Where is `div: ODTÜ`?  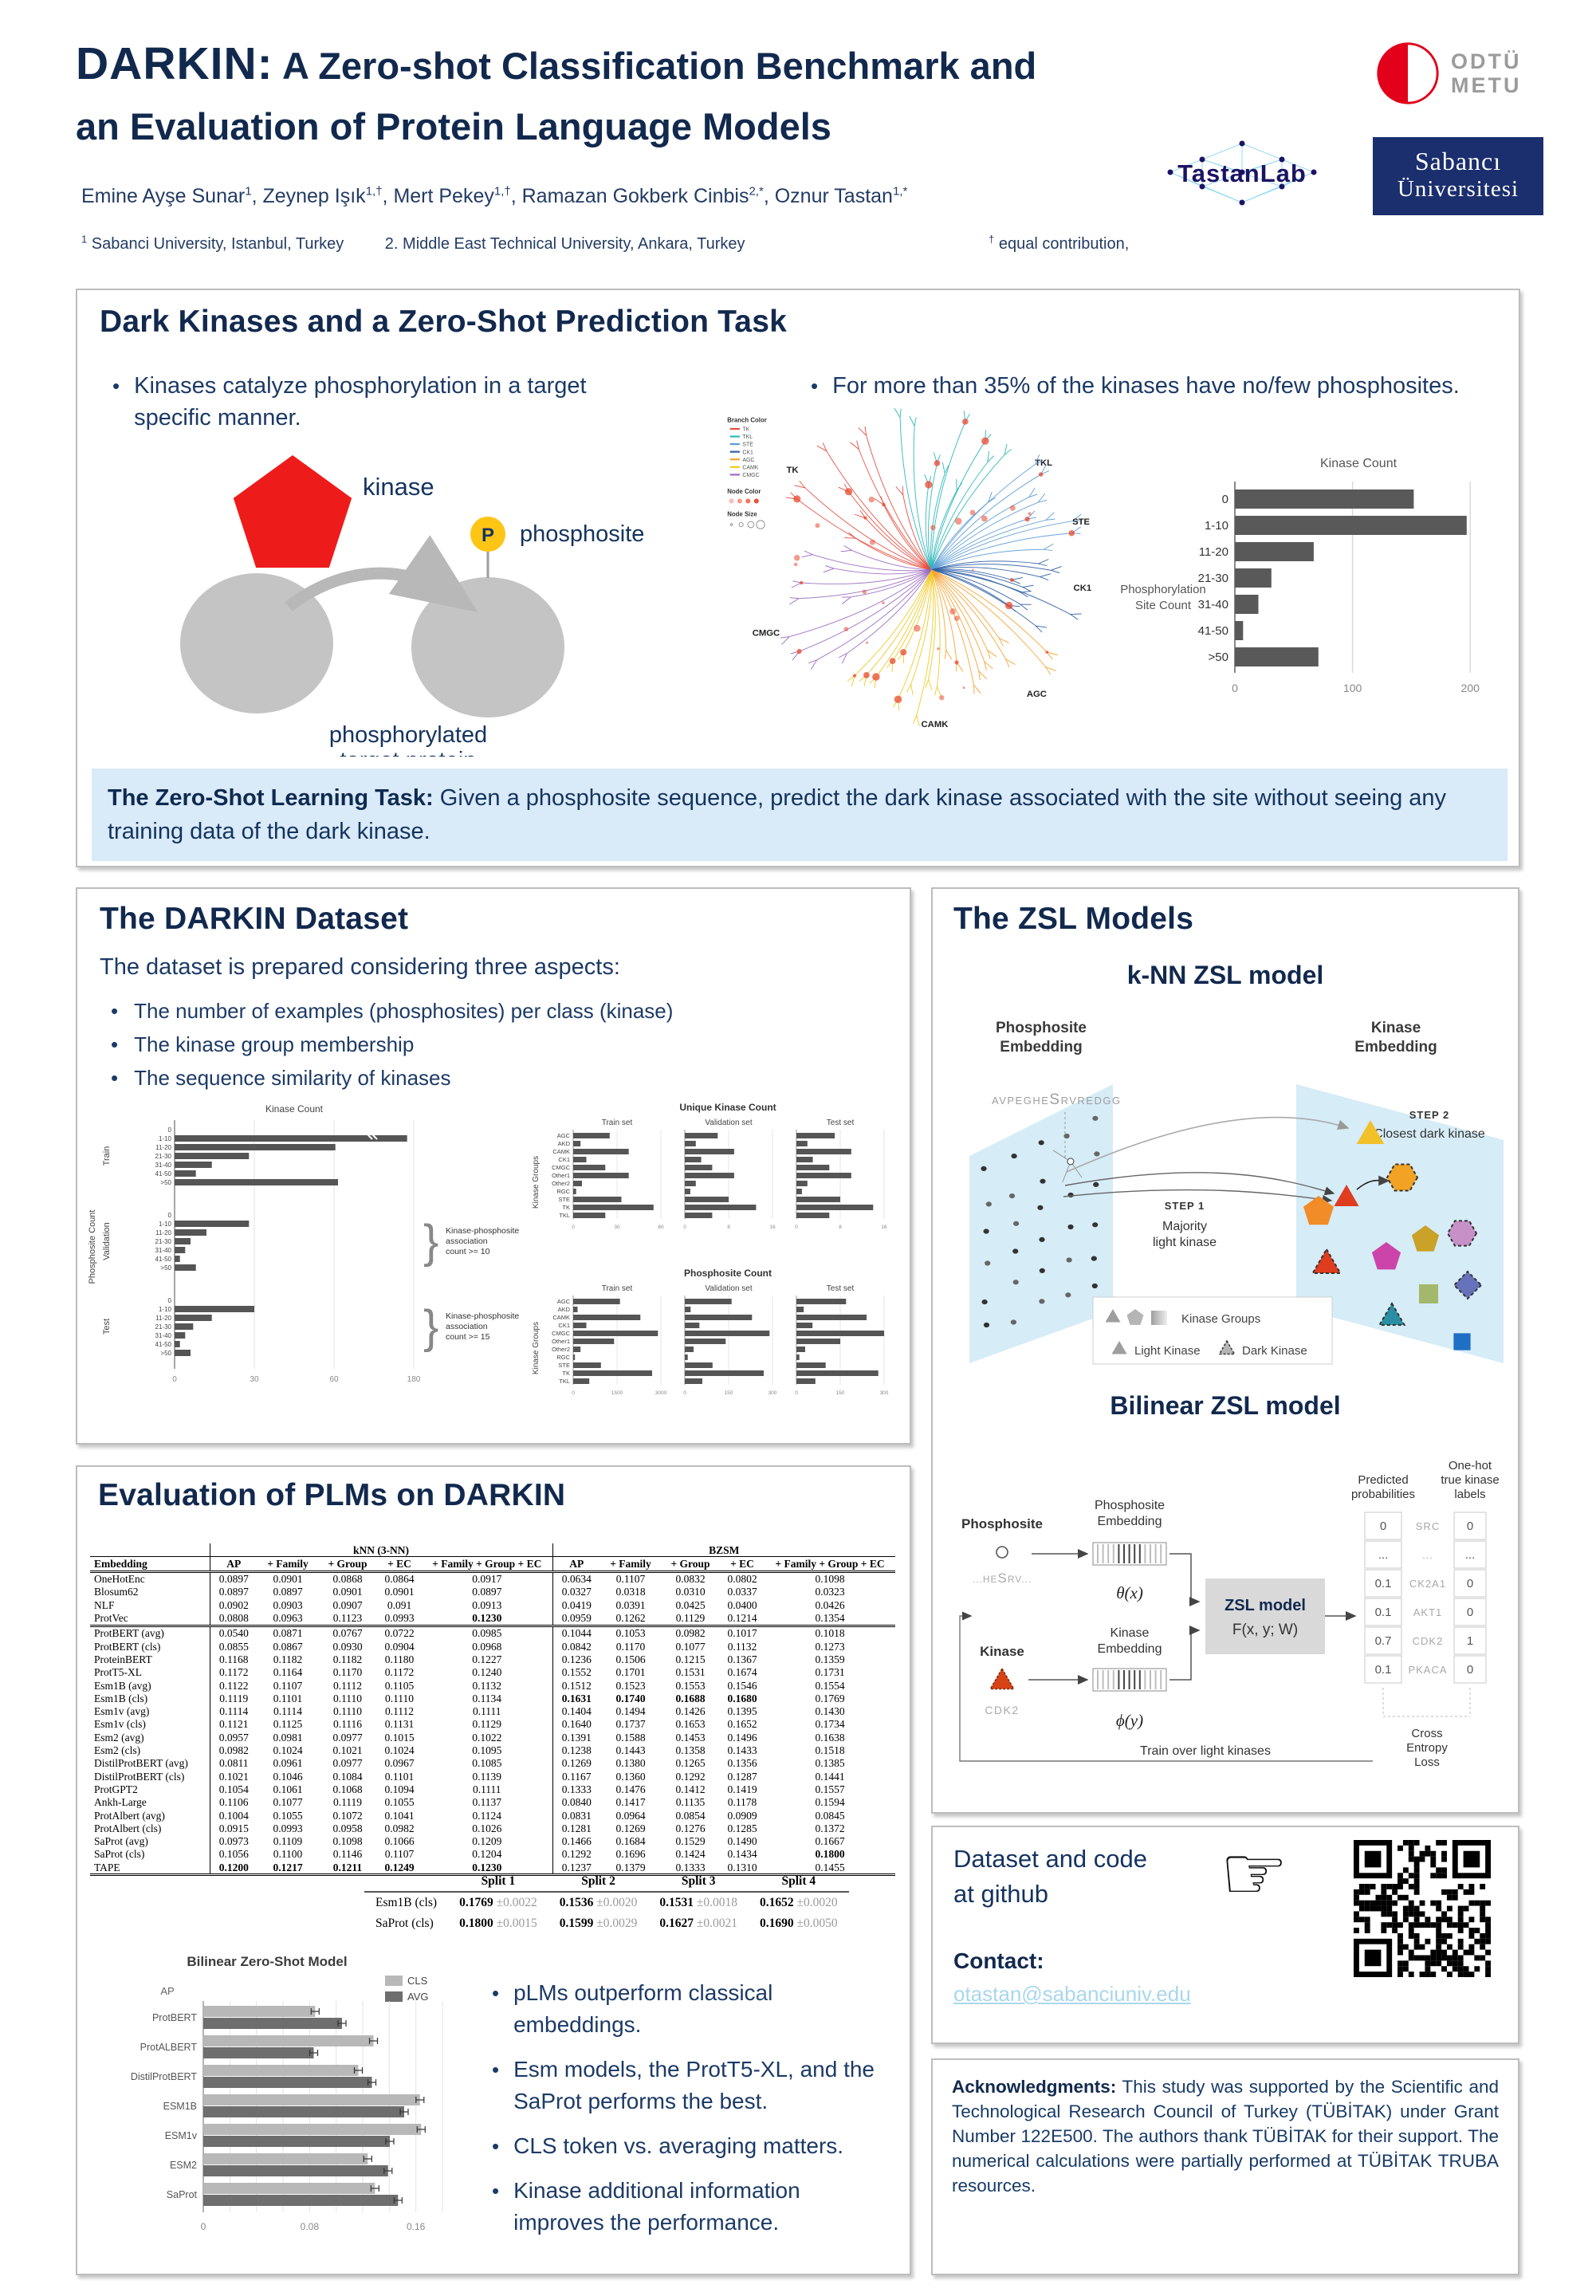 div: ODTÜ is located at coordinates (1486, 61).